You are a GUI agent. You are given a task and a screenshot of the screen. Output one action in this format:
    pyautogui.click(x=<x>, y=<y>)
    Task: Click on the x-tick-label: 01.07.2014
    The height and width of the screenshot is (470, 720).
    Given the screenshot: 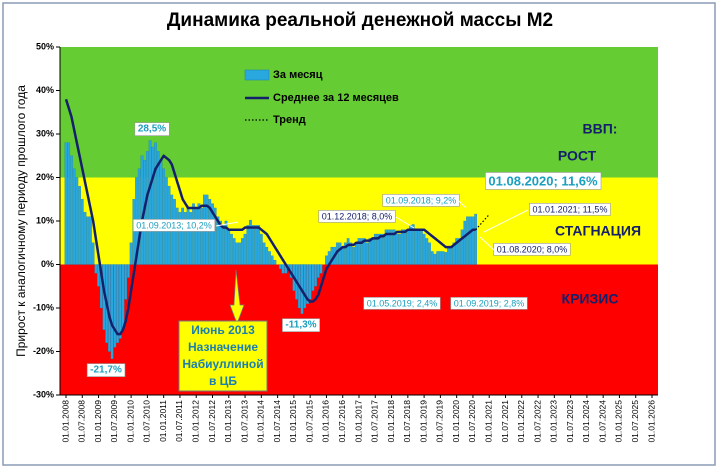 What is the action you would take?
    pyautogui.click(x=277, y=421)
    